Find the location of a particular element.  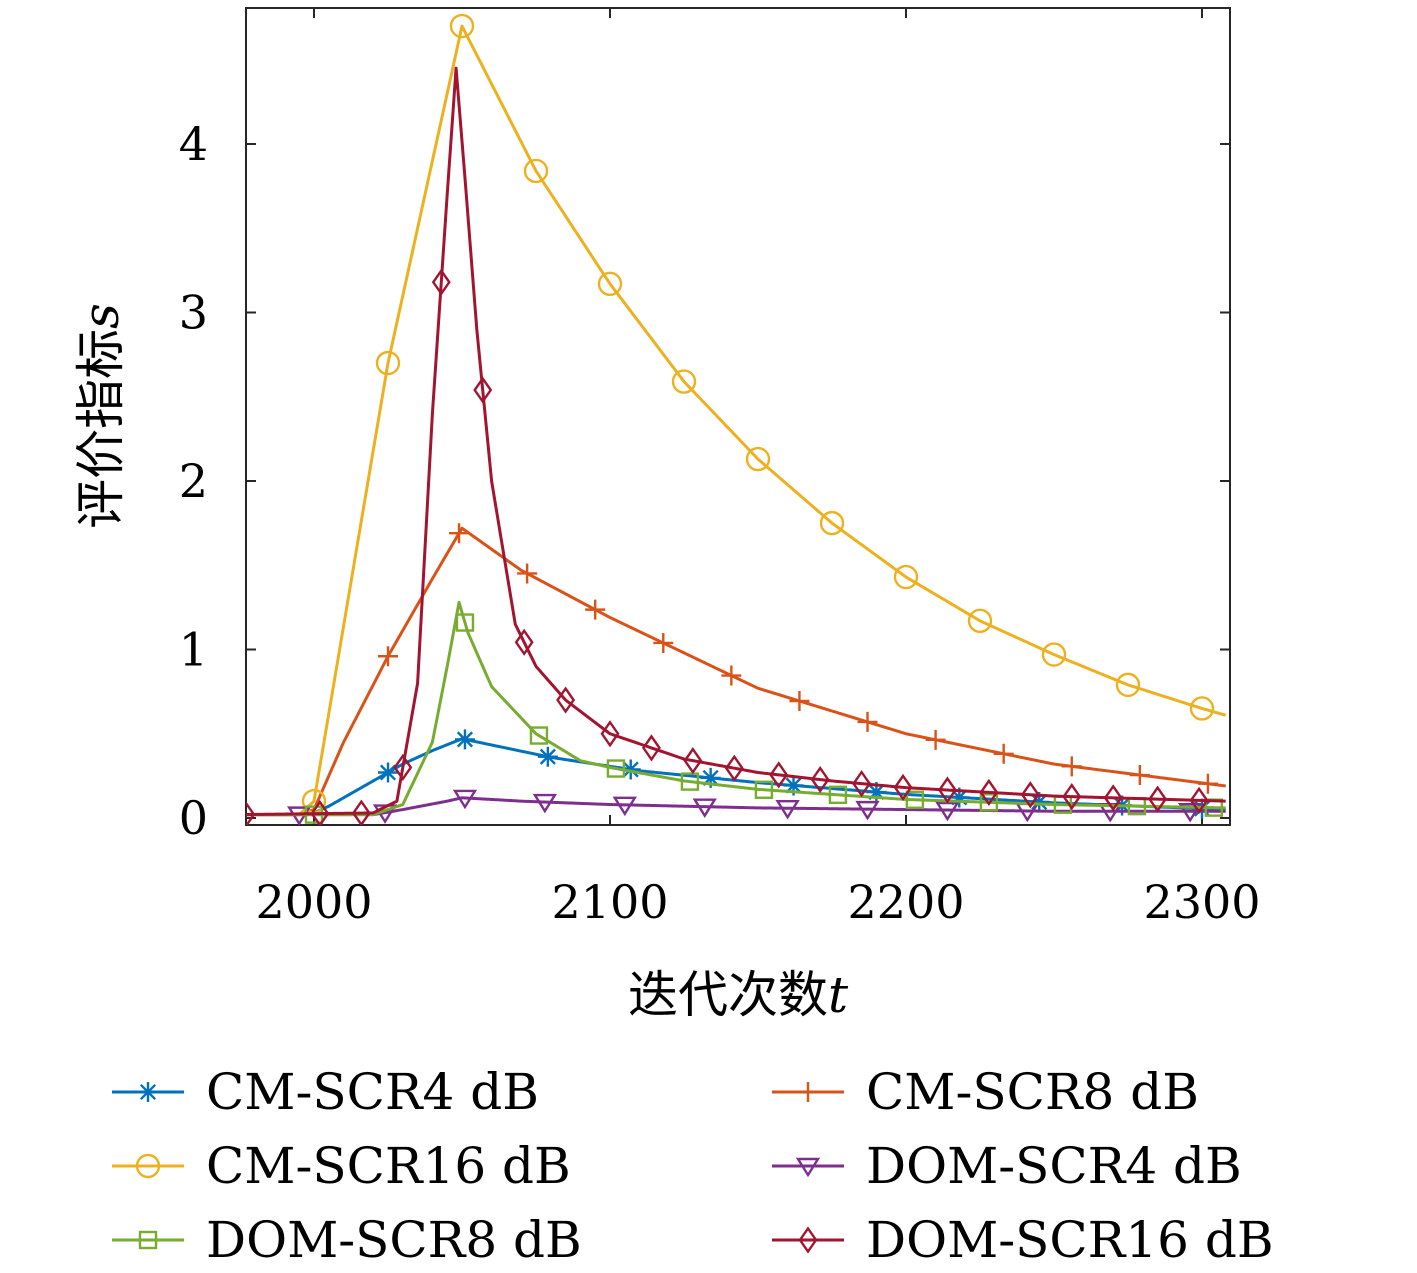

y-tick-label: 3 is located at coordinates (193, 313).